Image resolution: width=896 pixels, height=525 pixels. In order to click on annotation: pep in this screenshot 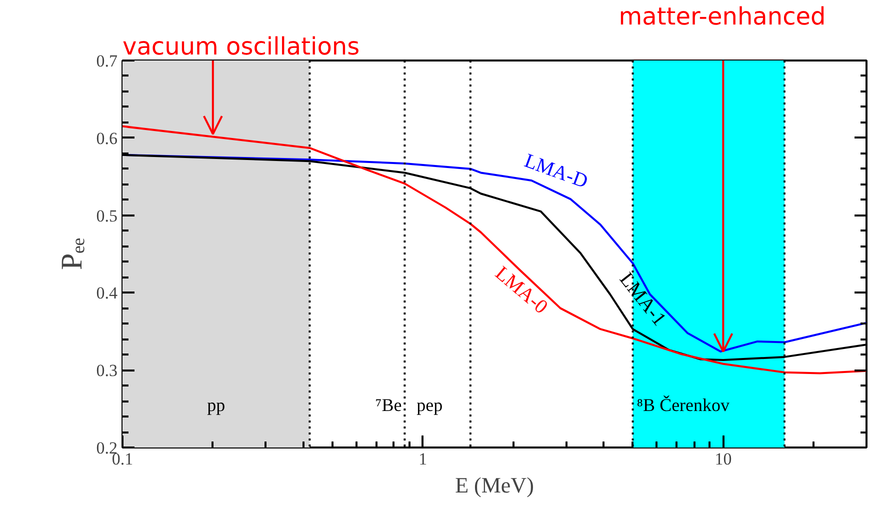, I will do `click(429, 404)`.